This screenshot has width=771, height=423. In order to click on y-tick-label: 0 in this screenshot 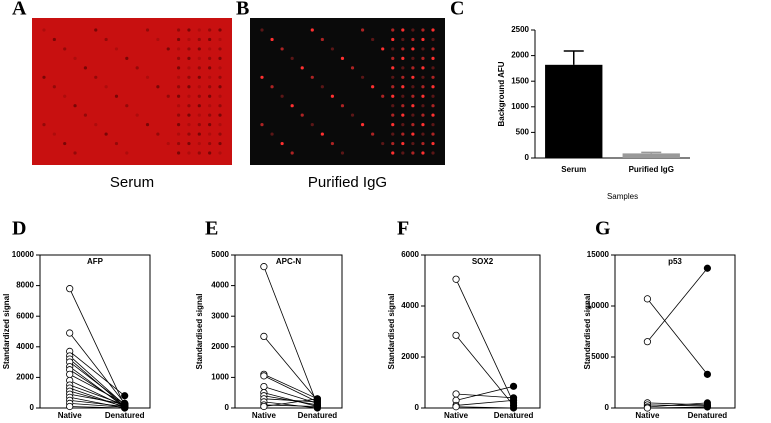, I will do `click(32, 407)`.